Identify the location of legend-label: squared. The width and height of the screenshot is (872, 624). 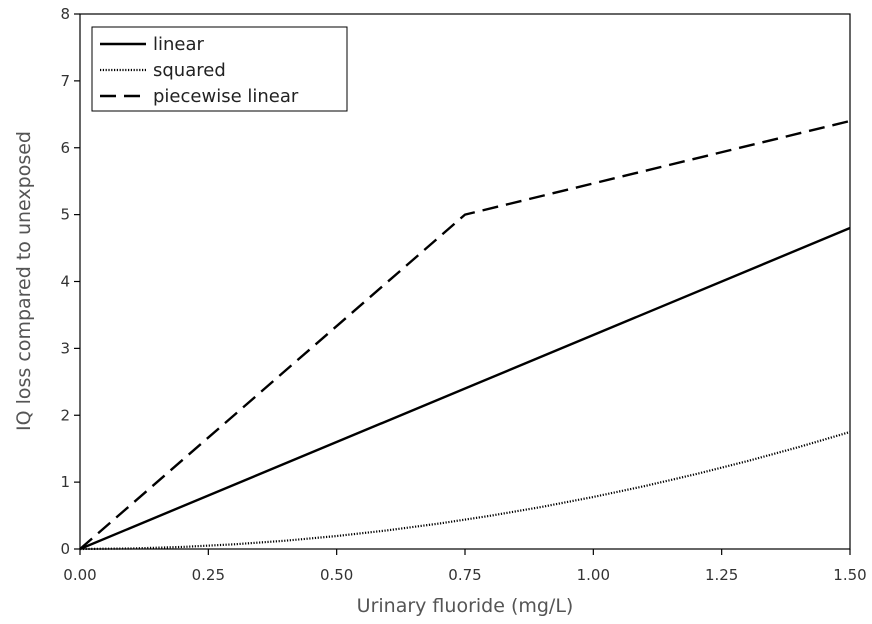
(189, 70).